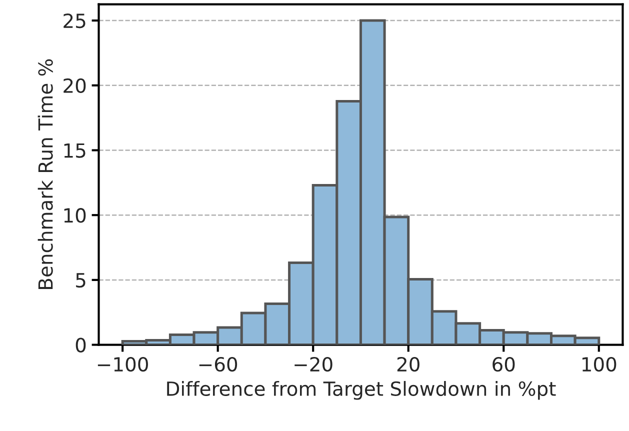  I want to click on y-tick-label: 15, so click(75, 150).